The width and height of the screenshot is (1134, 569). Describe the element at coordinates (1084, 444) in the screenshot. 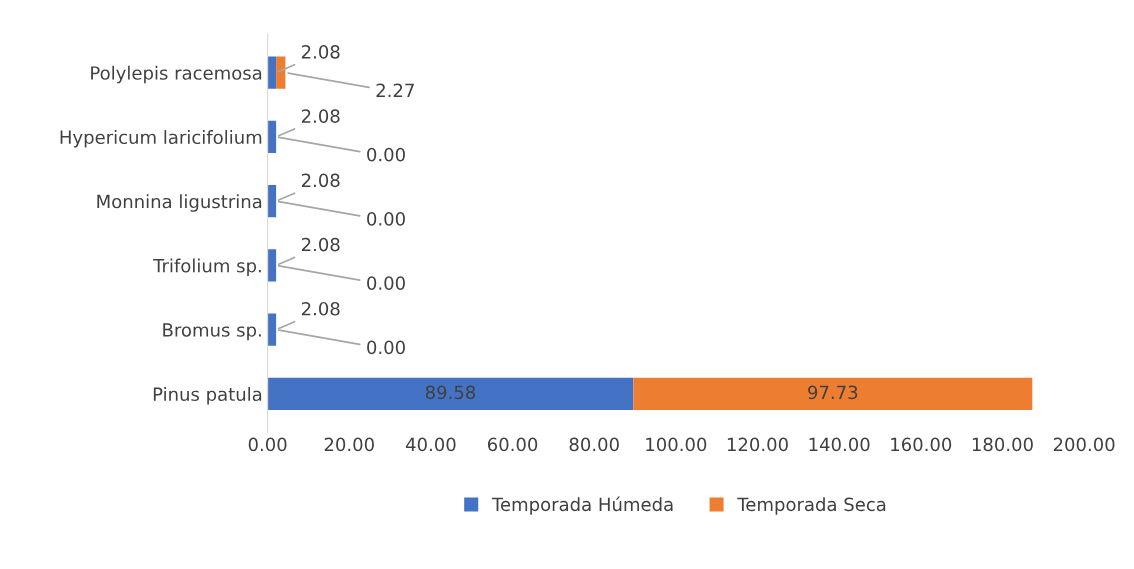

I see `x-tick-label: 200.00` at that location.